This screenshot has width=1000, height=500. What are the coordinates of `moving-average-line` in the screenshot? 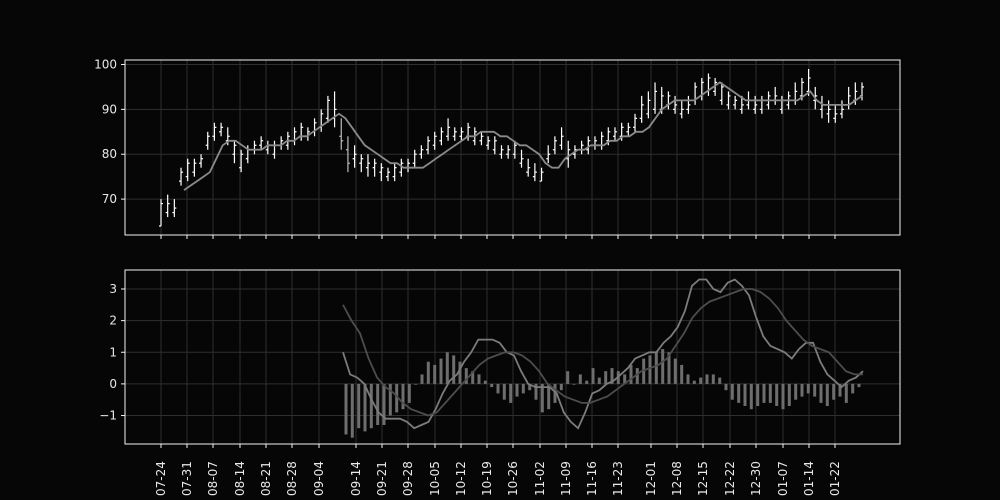 It's located at (523, 136).